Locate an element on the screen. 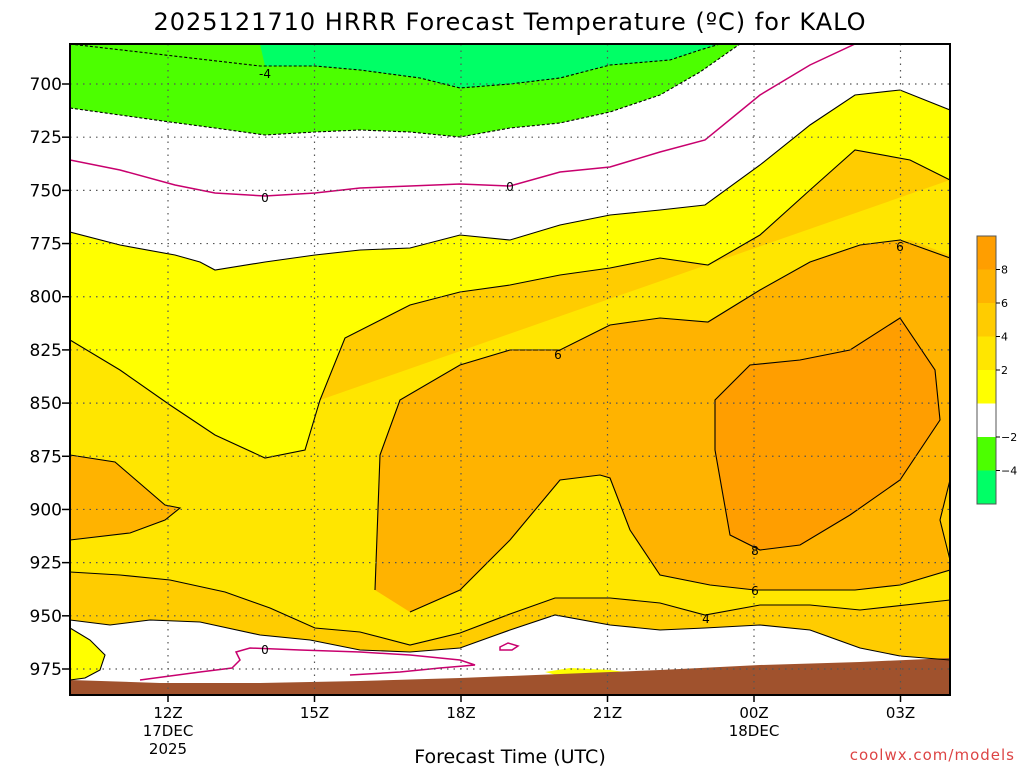  x-tick-sublabel: 17DEC is located at coordinates (168, 731).